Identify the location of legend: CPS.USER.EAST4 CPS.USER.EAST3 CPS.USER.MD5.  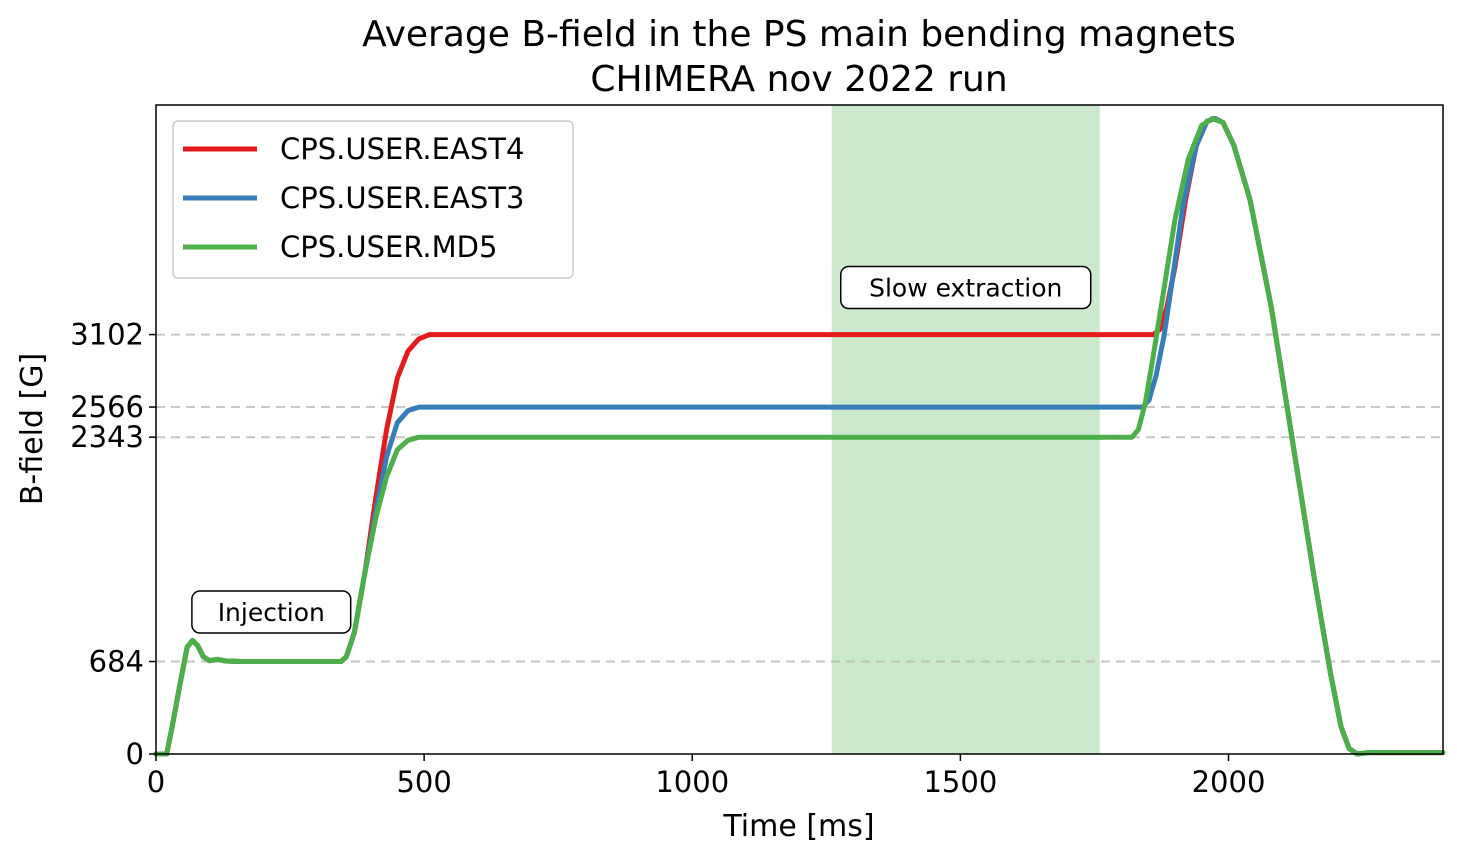
(373, 199).